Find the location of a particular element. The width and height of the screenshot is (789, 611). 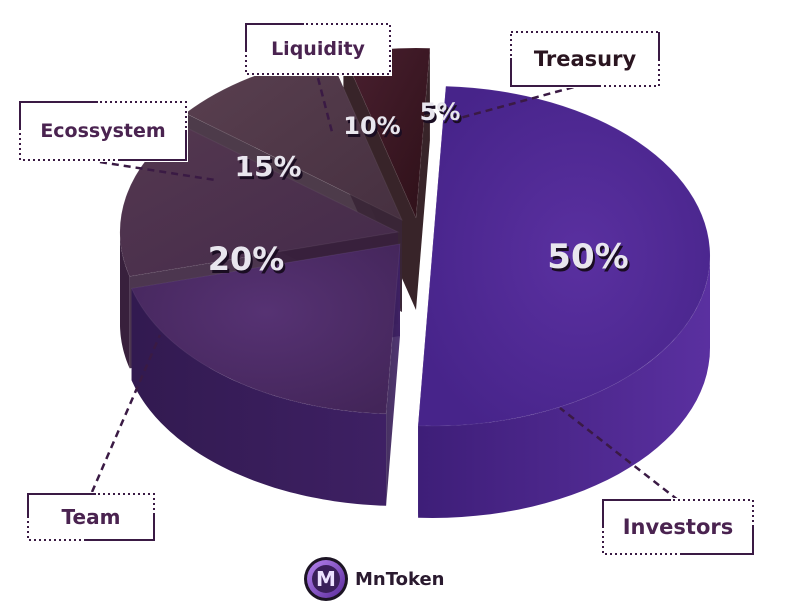

callout-team-text: Team is located at coordinates (91, 517).